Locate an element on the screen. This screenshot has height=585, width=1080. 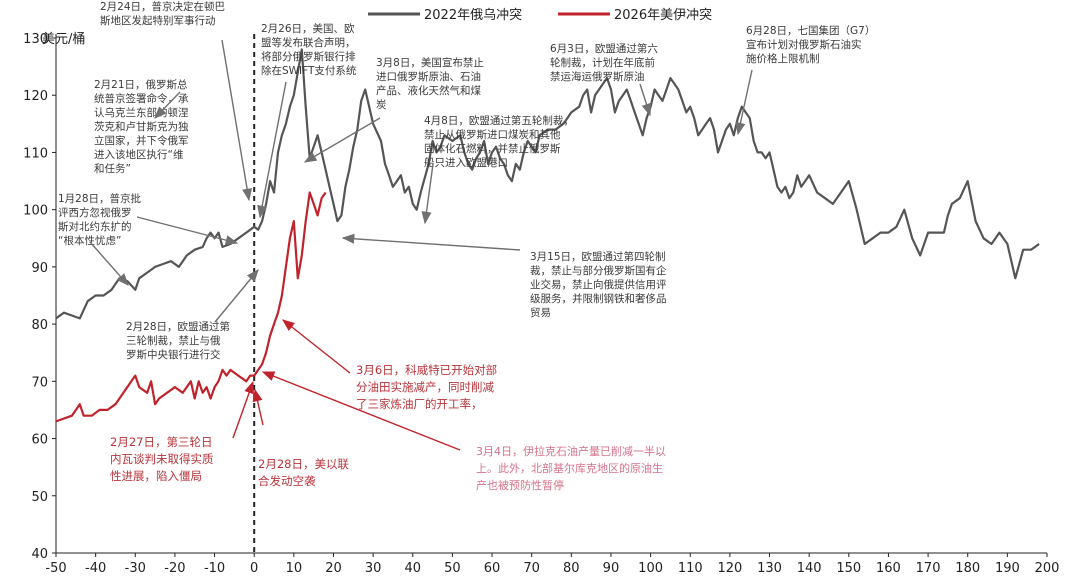
x-tick-label: 200 is located at coordinates (1047, 568).